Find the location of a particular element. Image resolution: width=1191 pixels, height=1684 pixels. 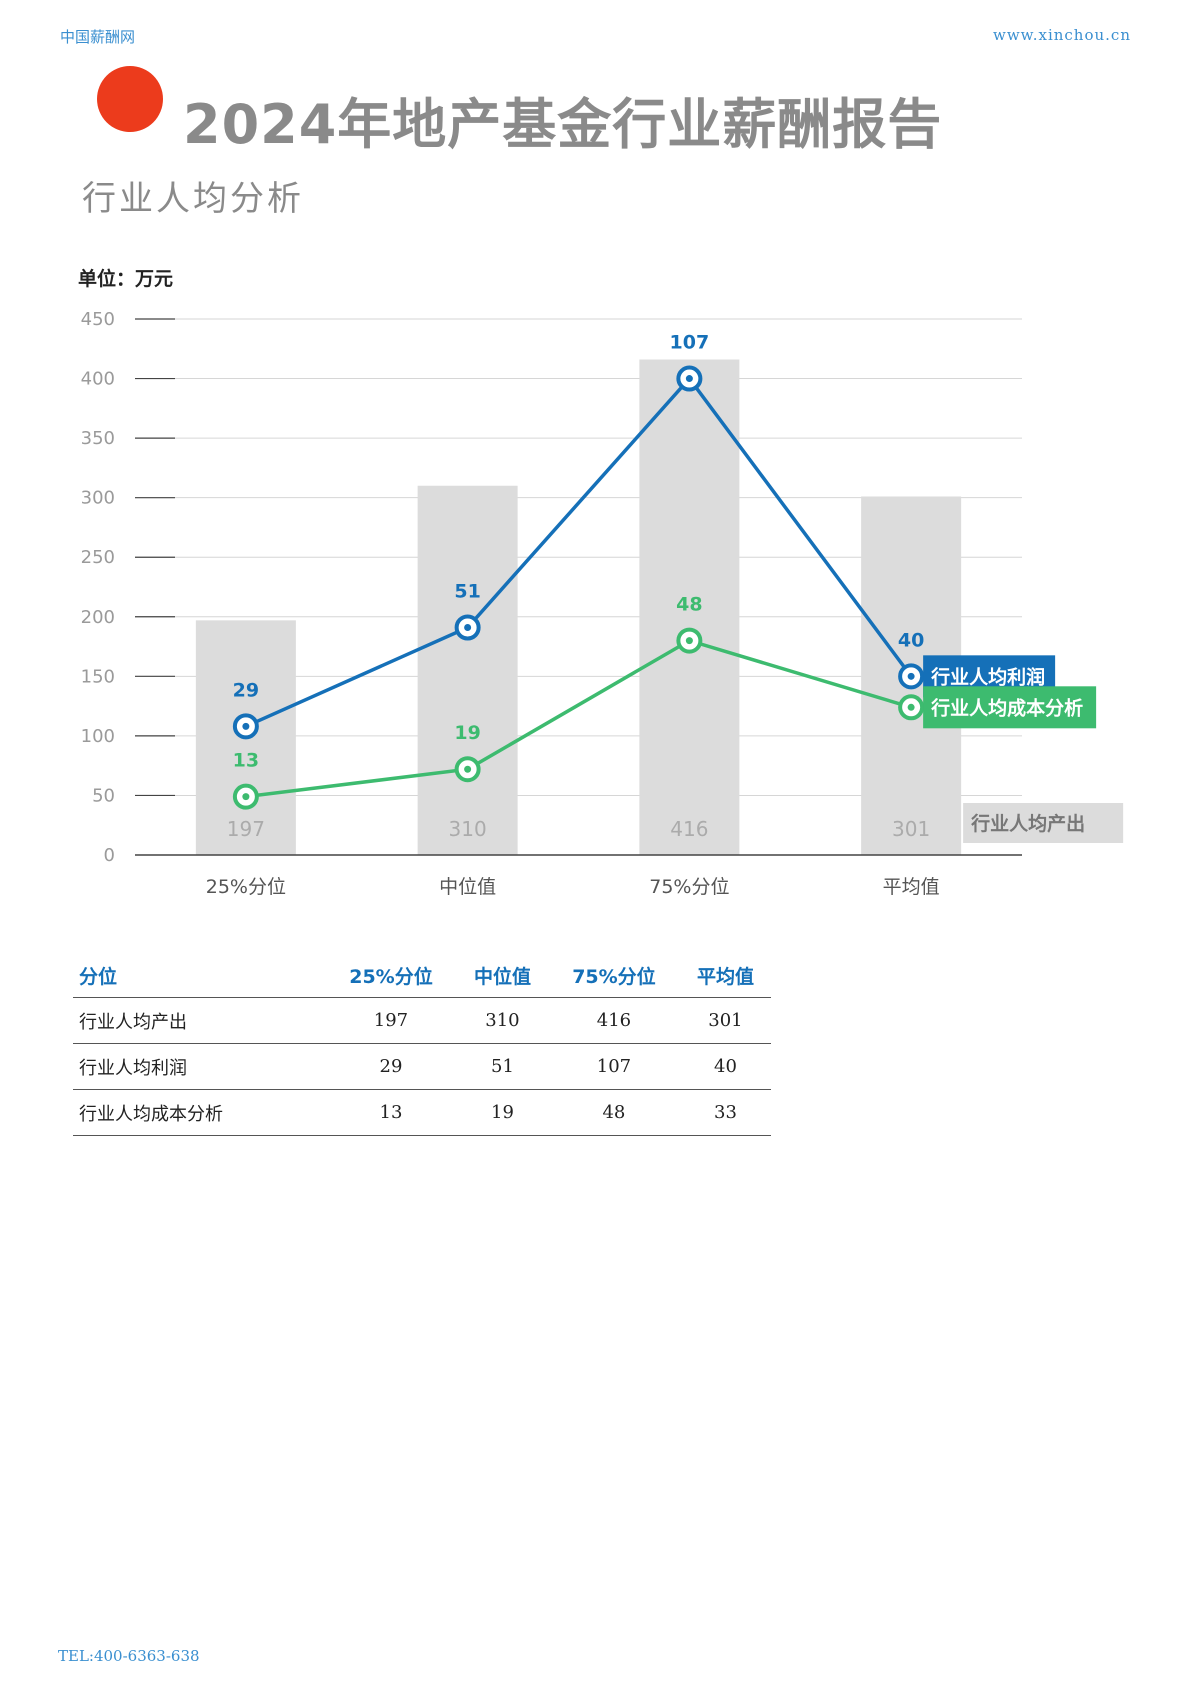

data-label: 29 is located at coordinates (246, 690).